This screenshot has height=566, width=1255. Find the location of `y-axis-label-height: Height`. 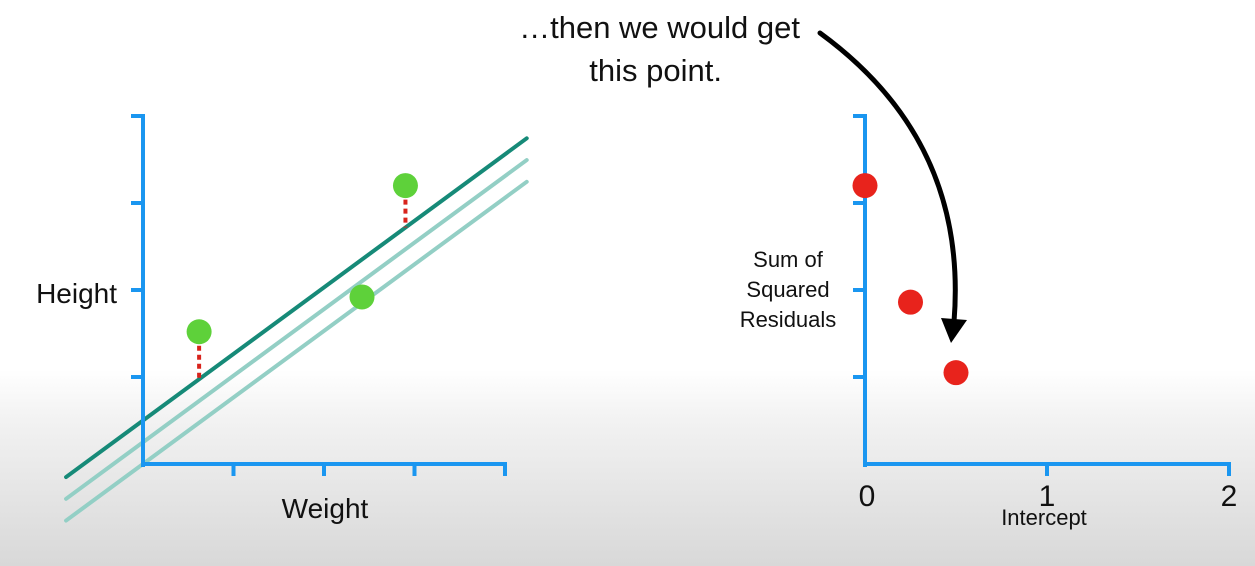

y-axis-label-height: Height is located at coordinates (76, 293).